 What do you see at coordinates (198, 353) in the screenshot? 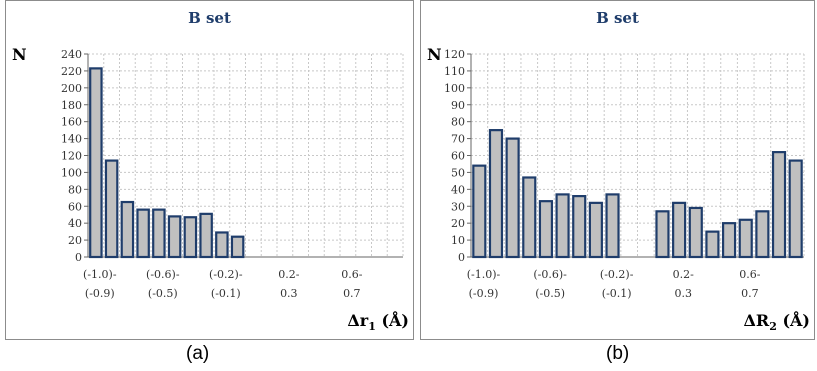
I see `caption-a: (a)` at bounding box center [198, 353].